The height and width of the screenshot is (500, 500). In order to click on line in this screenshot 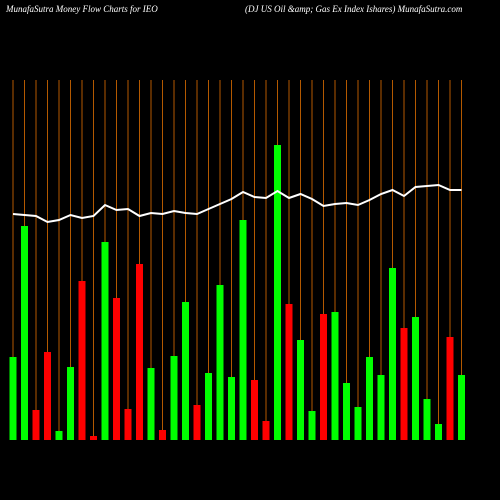, I will do `click(237, 203)`.